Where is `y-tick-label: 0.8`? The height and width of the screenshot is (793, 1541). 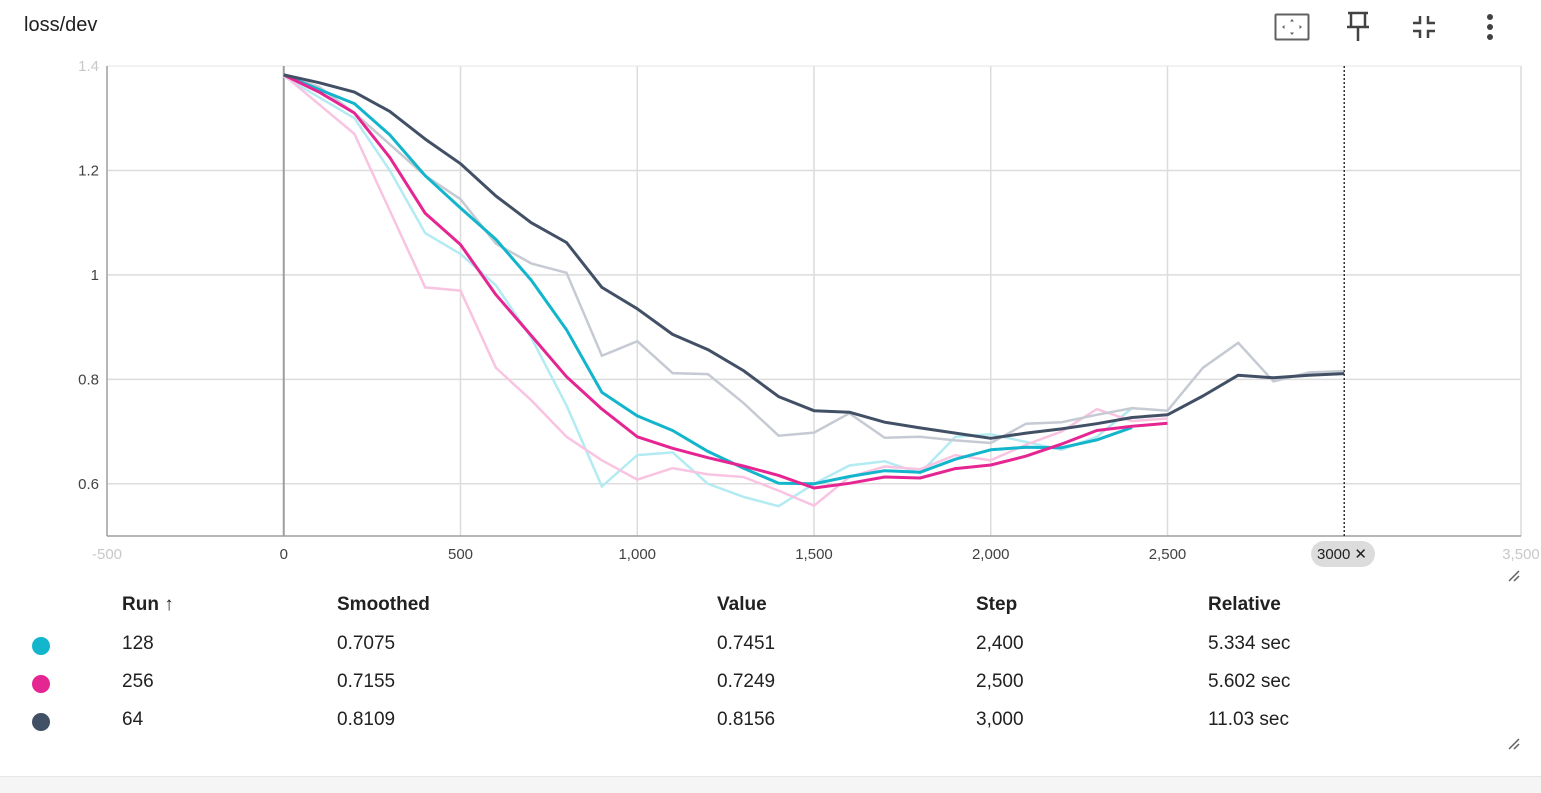
y-tick-label: 0.8 is located at coordinates (88, 379).